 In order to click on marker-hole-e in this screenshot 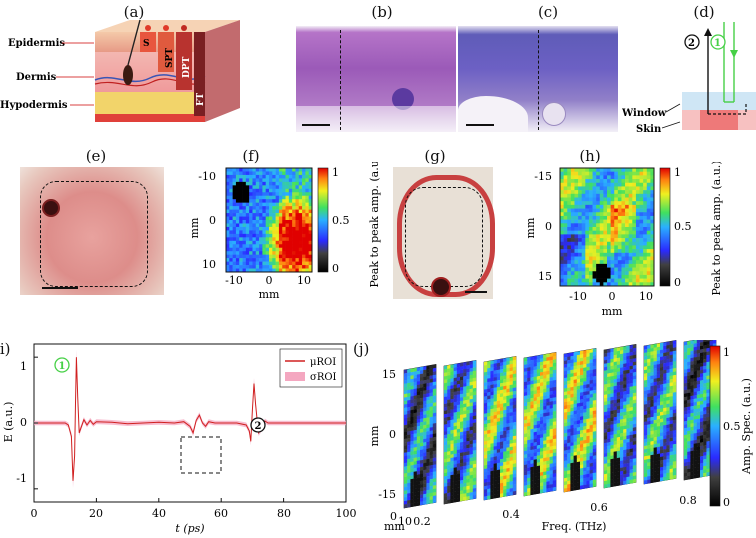, I will do `click(51, 208)`.